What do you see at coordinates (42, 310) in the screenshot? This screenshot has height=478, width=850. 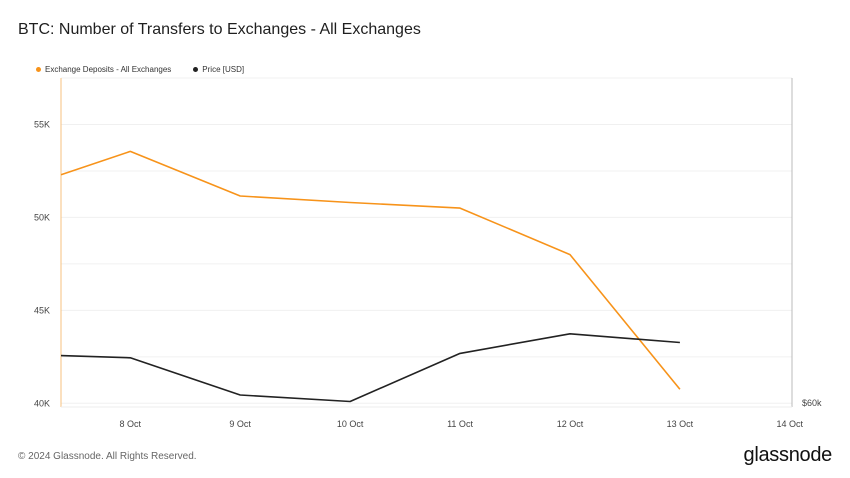 I see `y-tick-label: 45K` at bounding box center [42, 310].